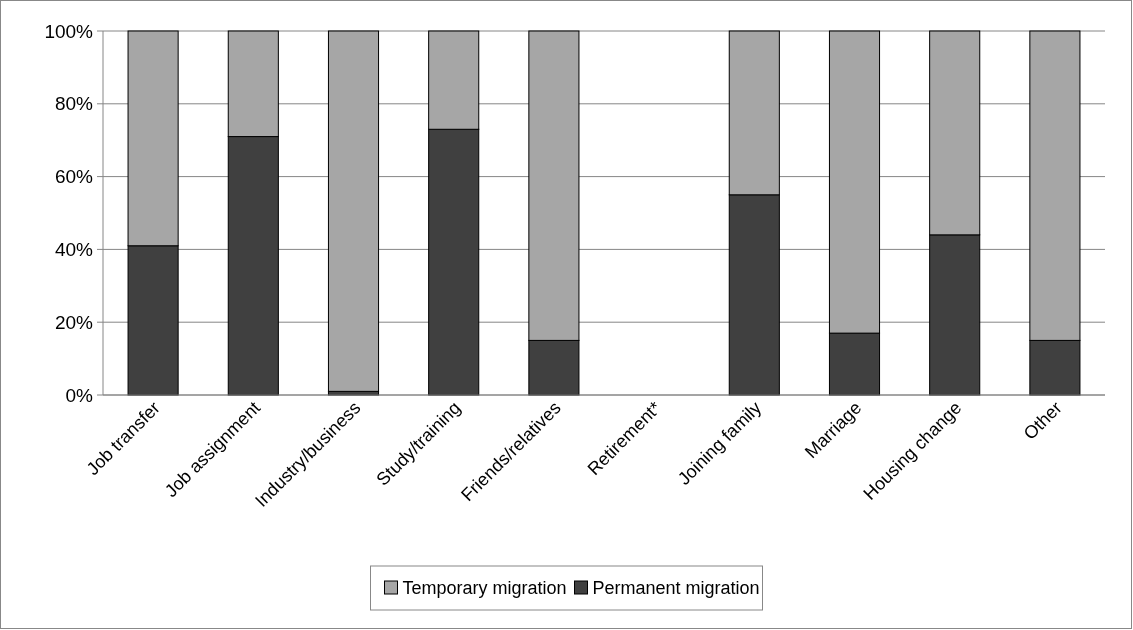 The image size is (1133, 630). Describe the element at coordinates (74, 250) in the screenshot. I see `y-tick-label: 40%` at that location.